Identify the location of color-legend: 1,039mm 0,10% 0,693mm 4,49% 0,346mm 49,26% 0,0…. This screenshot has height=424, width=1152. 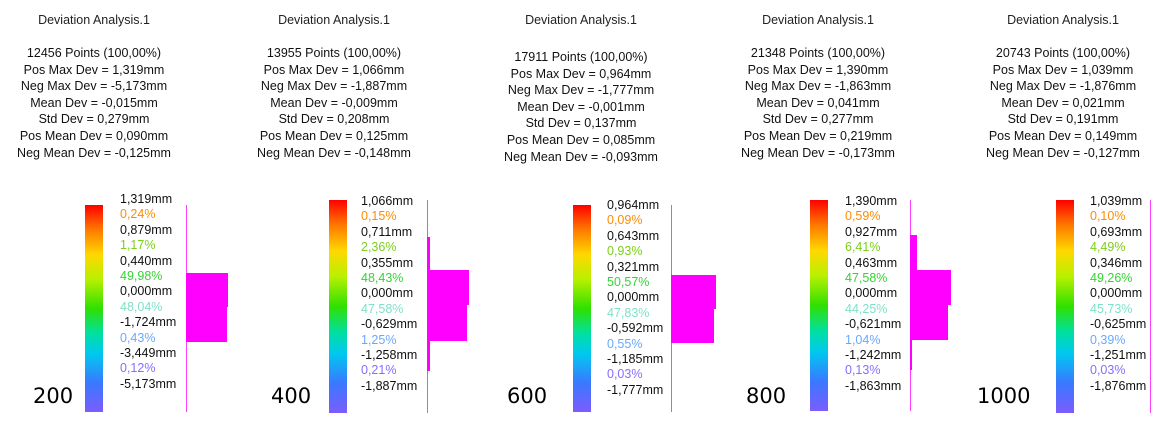
(1118, 293).